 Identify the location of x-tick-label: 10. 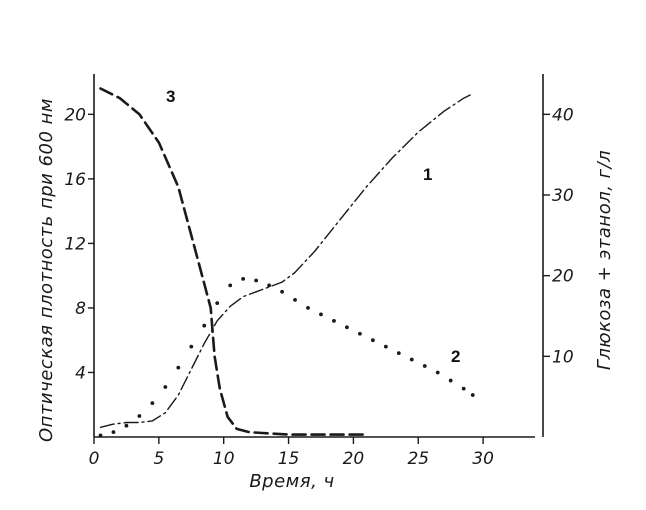
(224, 459).